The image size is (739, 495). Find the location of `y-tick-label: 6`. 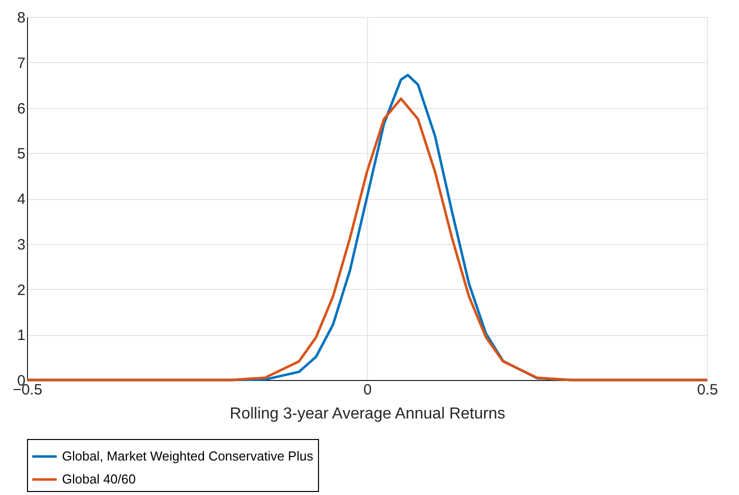

y-tick-label: 6 is located at coordinates (21, 109).